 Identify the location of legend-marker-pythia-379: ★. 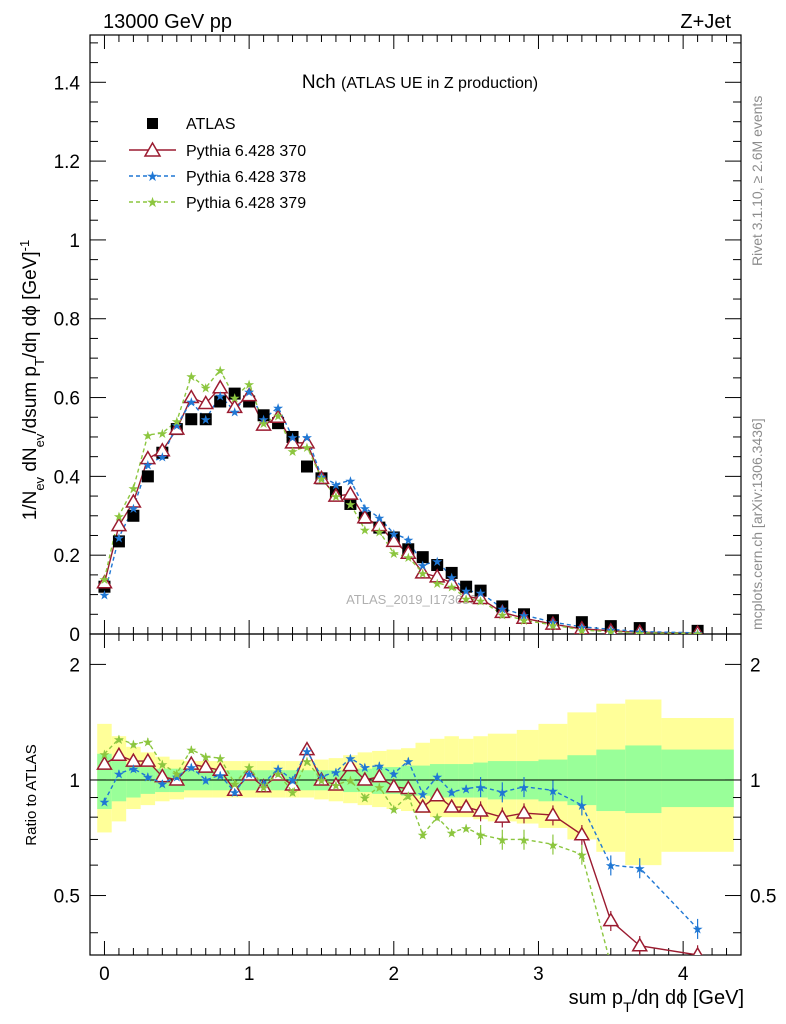
(152, 203).